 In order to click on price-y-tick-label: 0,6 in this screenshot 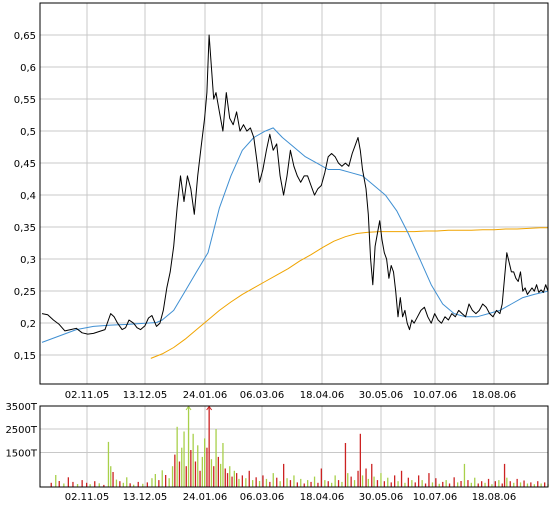, I will do `click(28, 68)`.